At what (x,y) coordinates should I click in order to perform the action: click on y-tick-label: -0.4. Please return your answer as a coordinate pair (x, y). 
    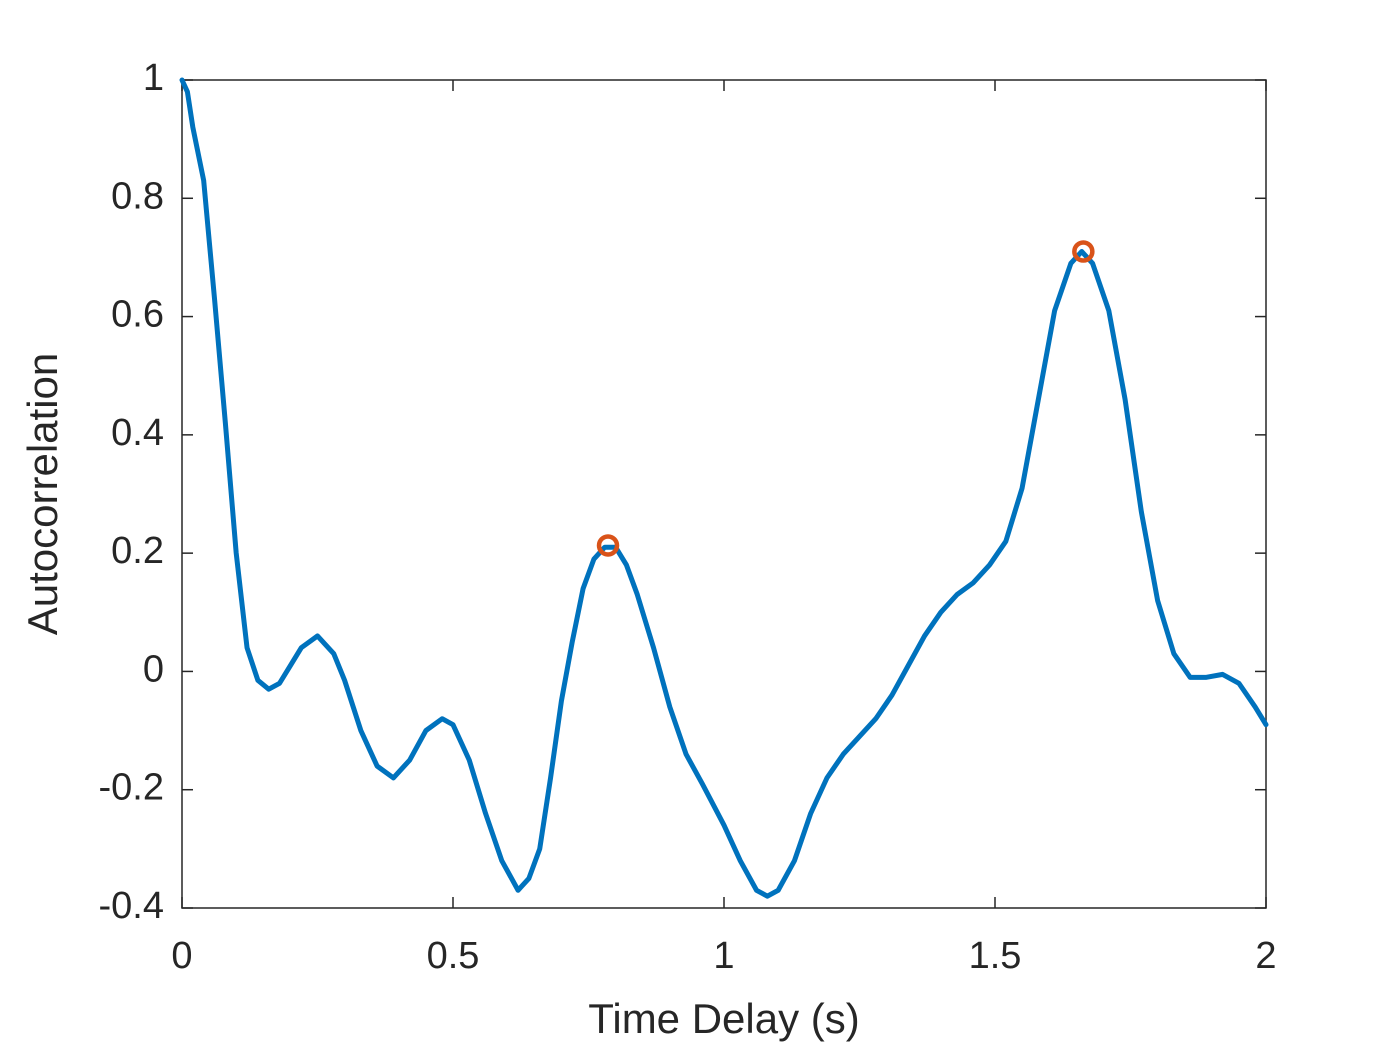
    Looking at the image, I should click on (131, 906).